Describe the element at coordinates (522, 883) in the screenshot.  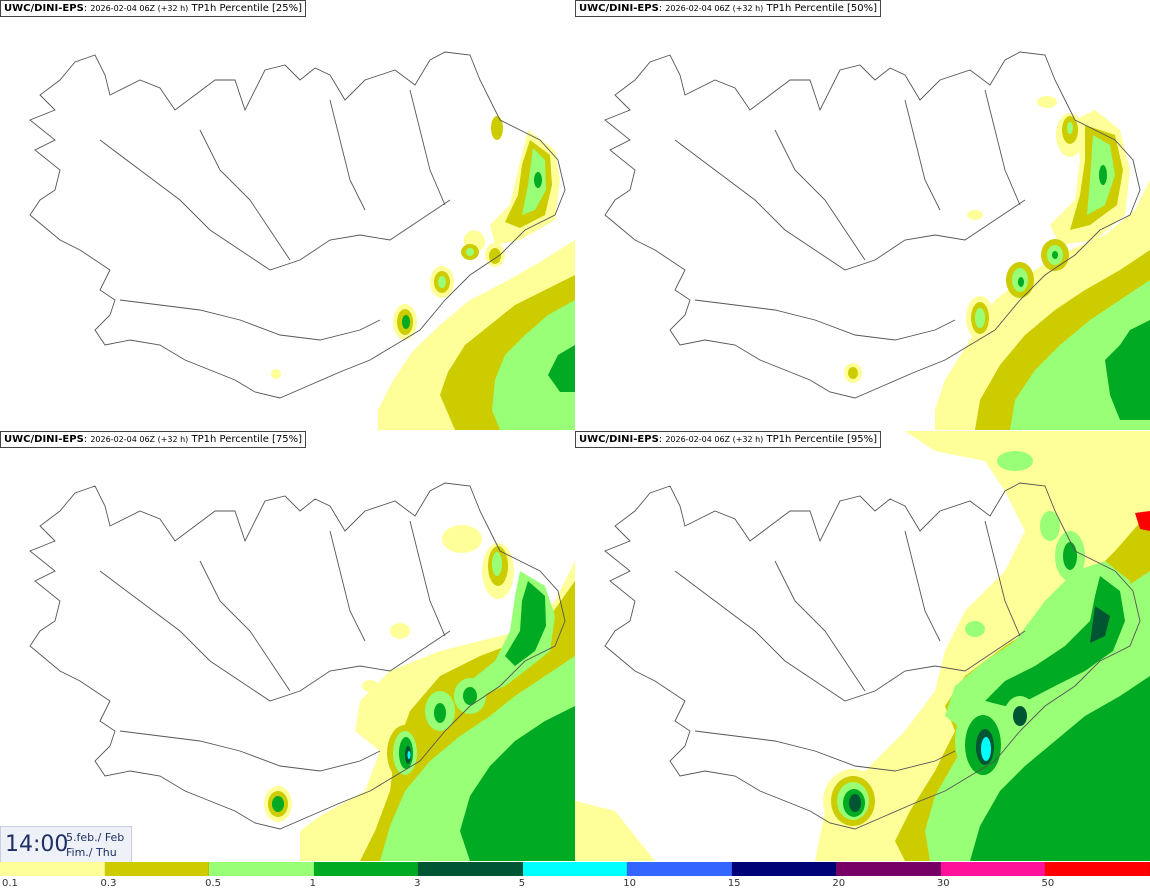
I see `colorbar-tick-label: 5` at that location.